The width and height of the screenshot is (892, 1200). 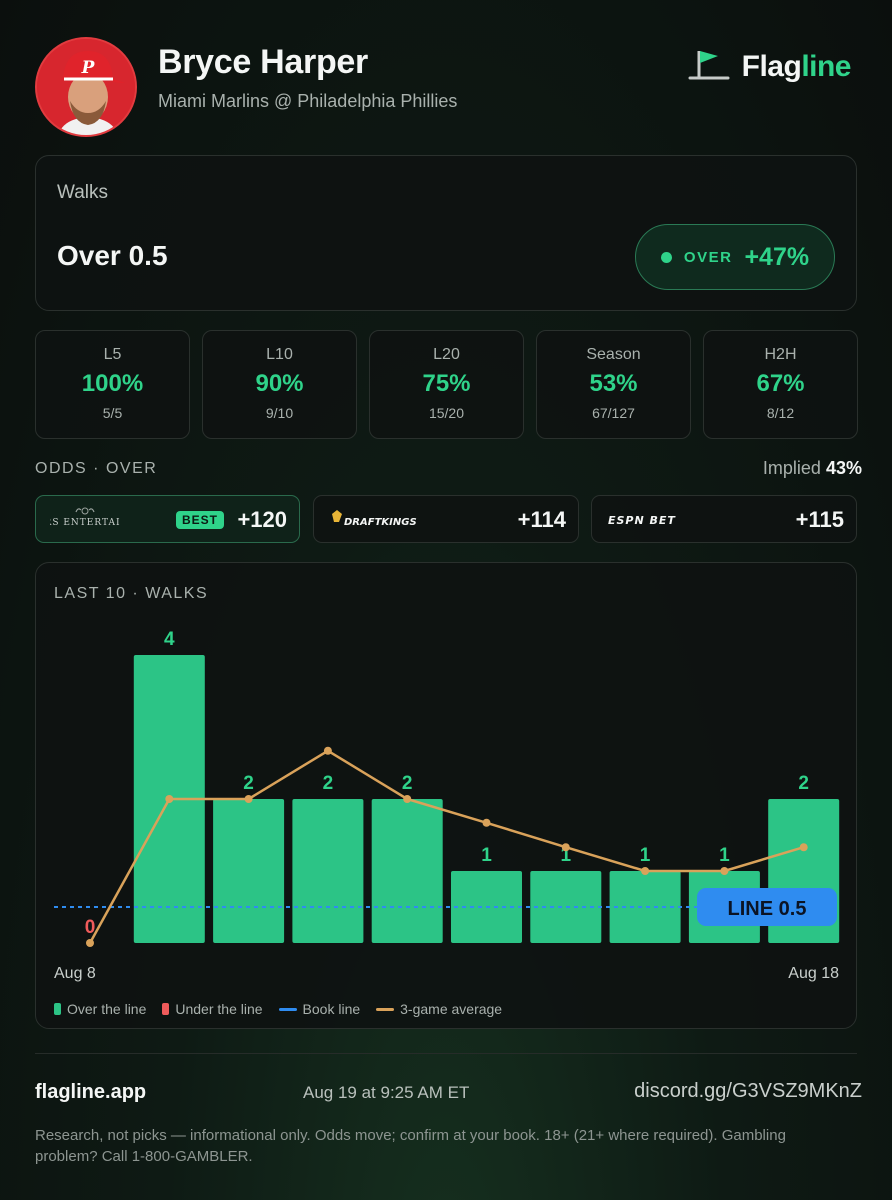 What do you see at coordinates (85, 523) in the screenshot?
I see `caesars-wordmark: CAESARS ENTERTAINMENT` at bounding box center [85, 523].